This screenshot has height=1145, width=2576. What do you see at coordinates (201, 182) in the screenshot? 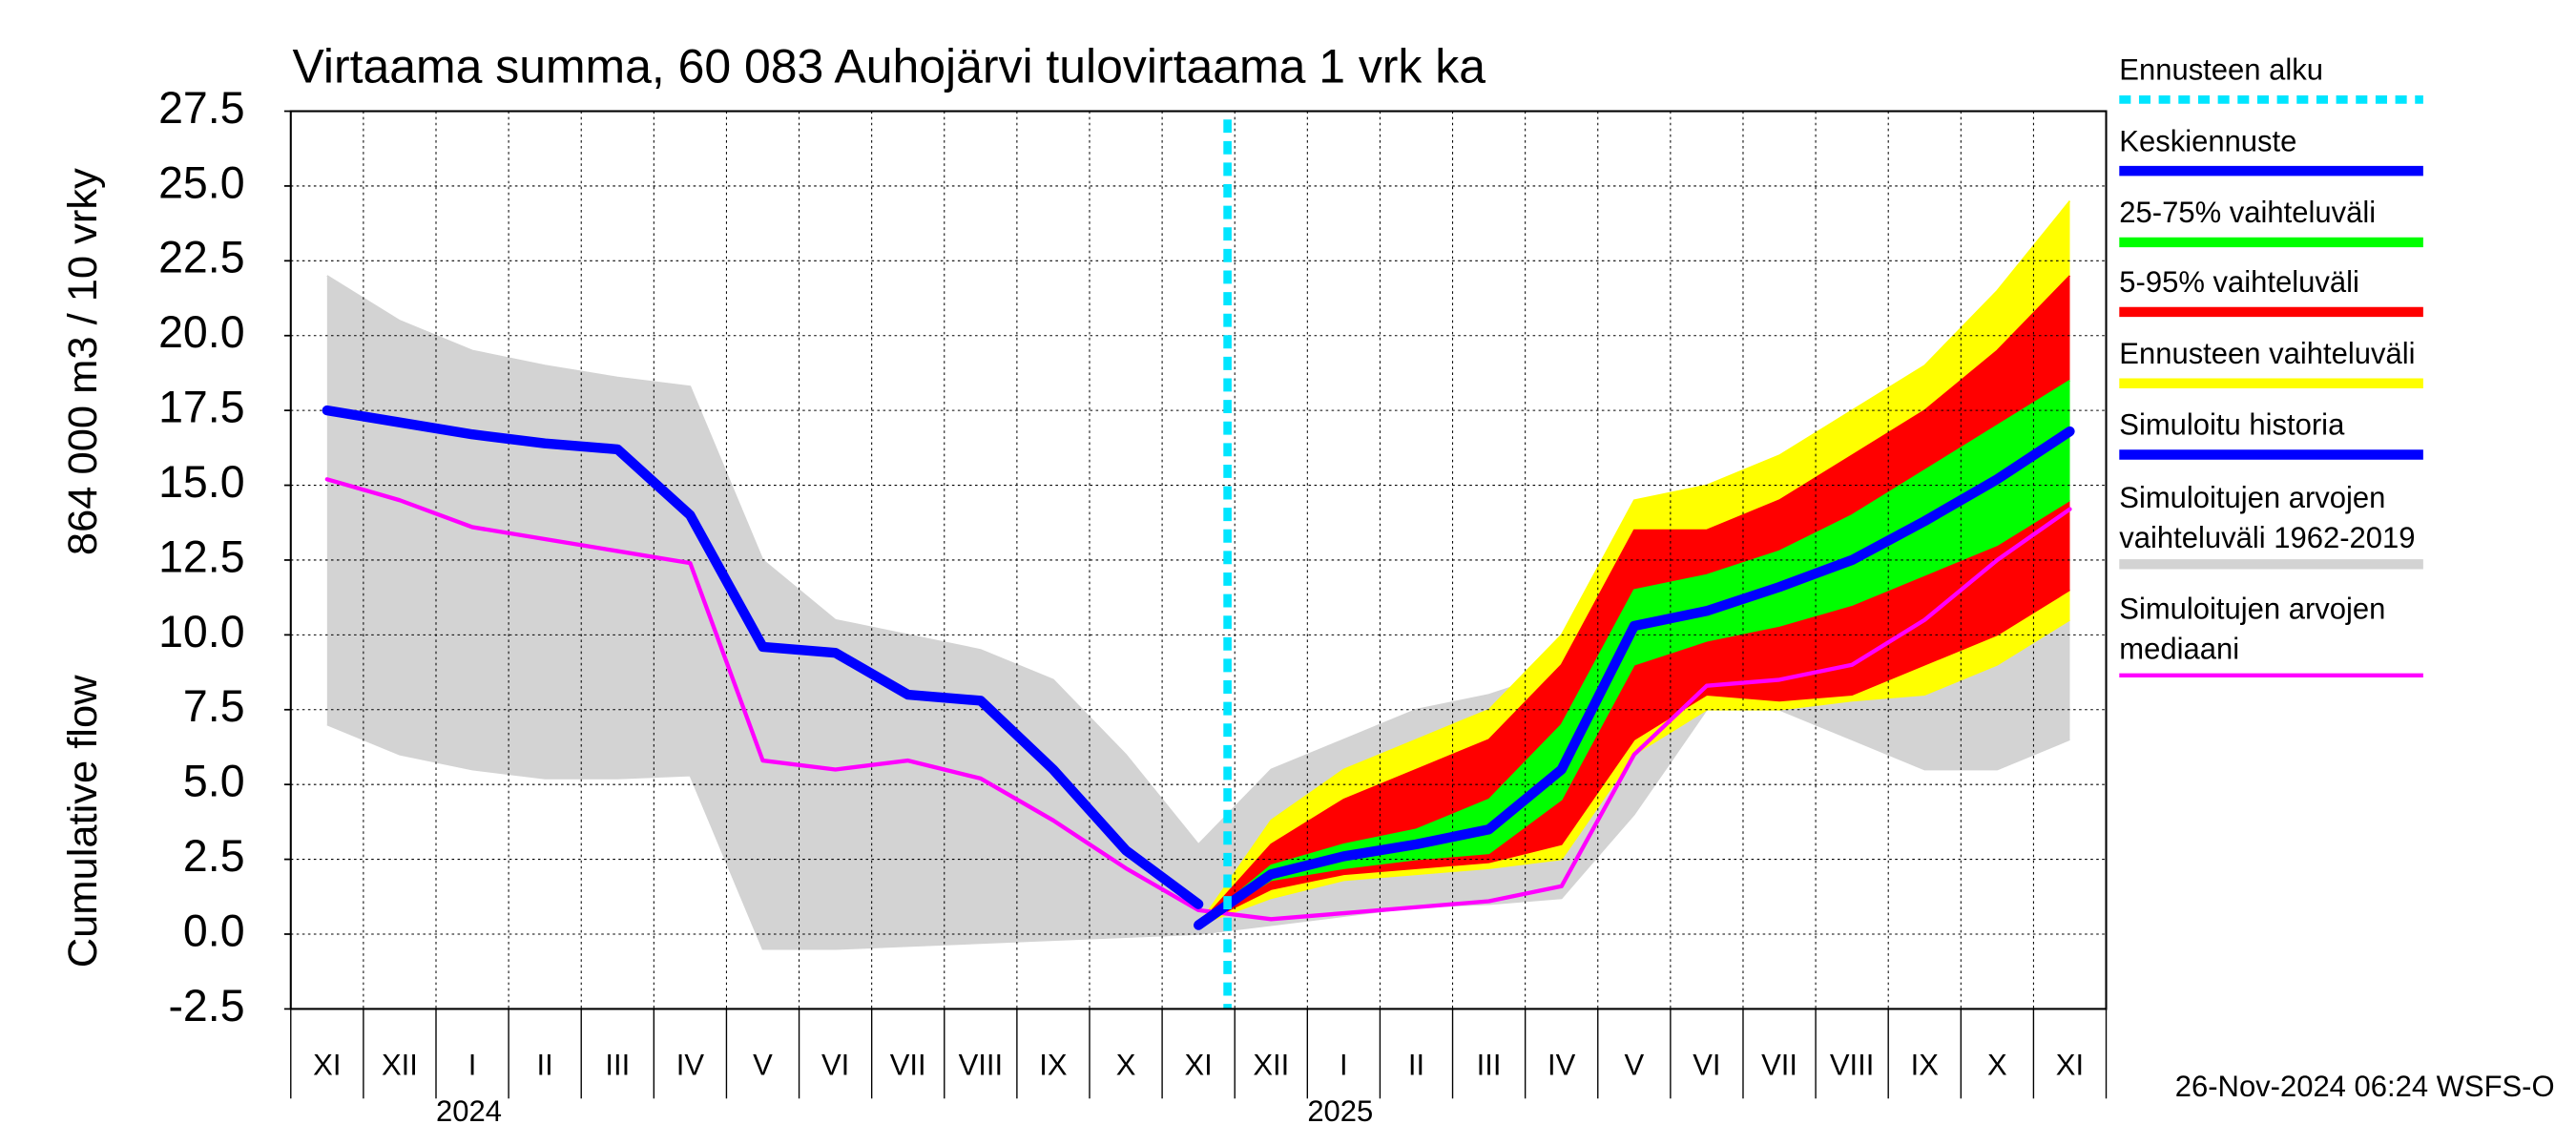
I see `y-tick-label: 25.0` at bounding box center [201, 182].